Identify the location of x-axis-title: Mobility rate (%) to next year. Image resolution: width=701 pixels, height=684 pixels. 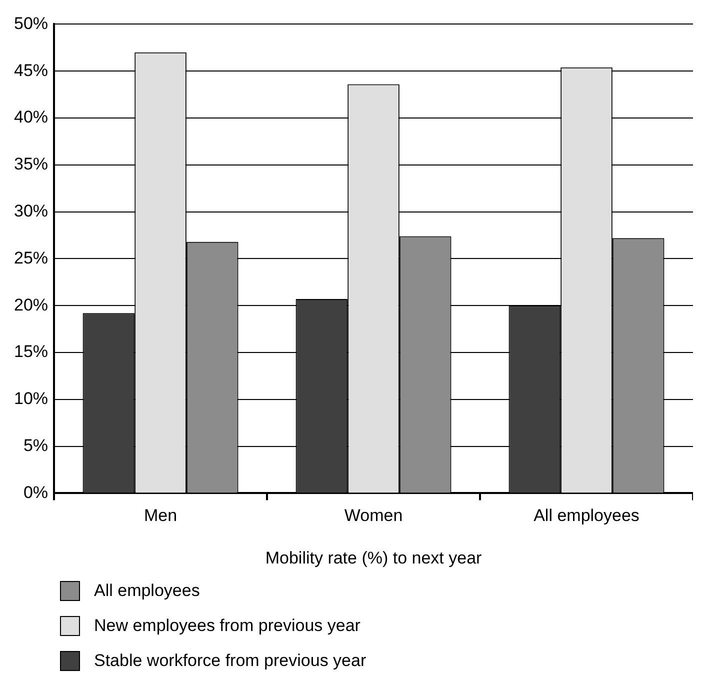
(373, 558).